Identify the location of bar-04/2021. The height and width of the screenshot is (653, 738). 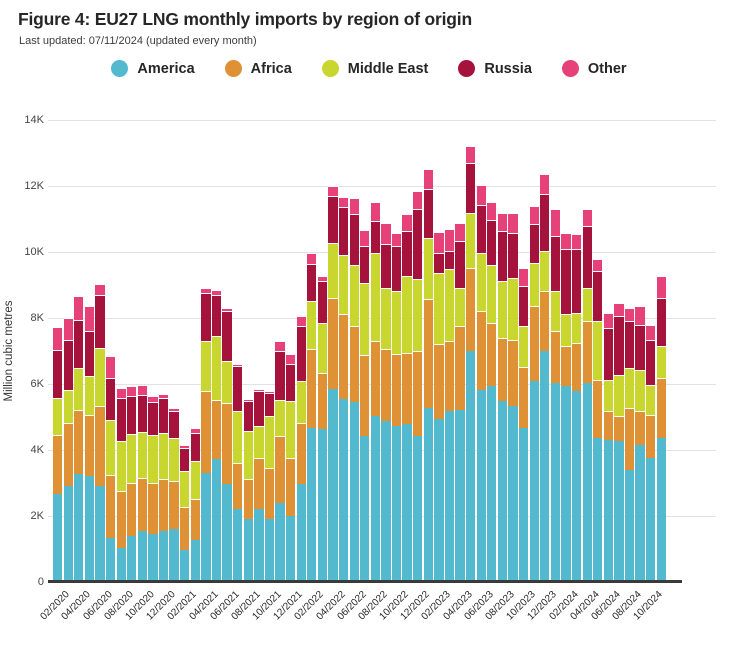
(216, 434).